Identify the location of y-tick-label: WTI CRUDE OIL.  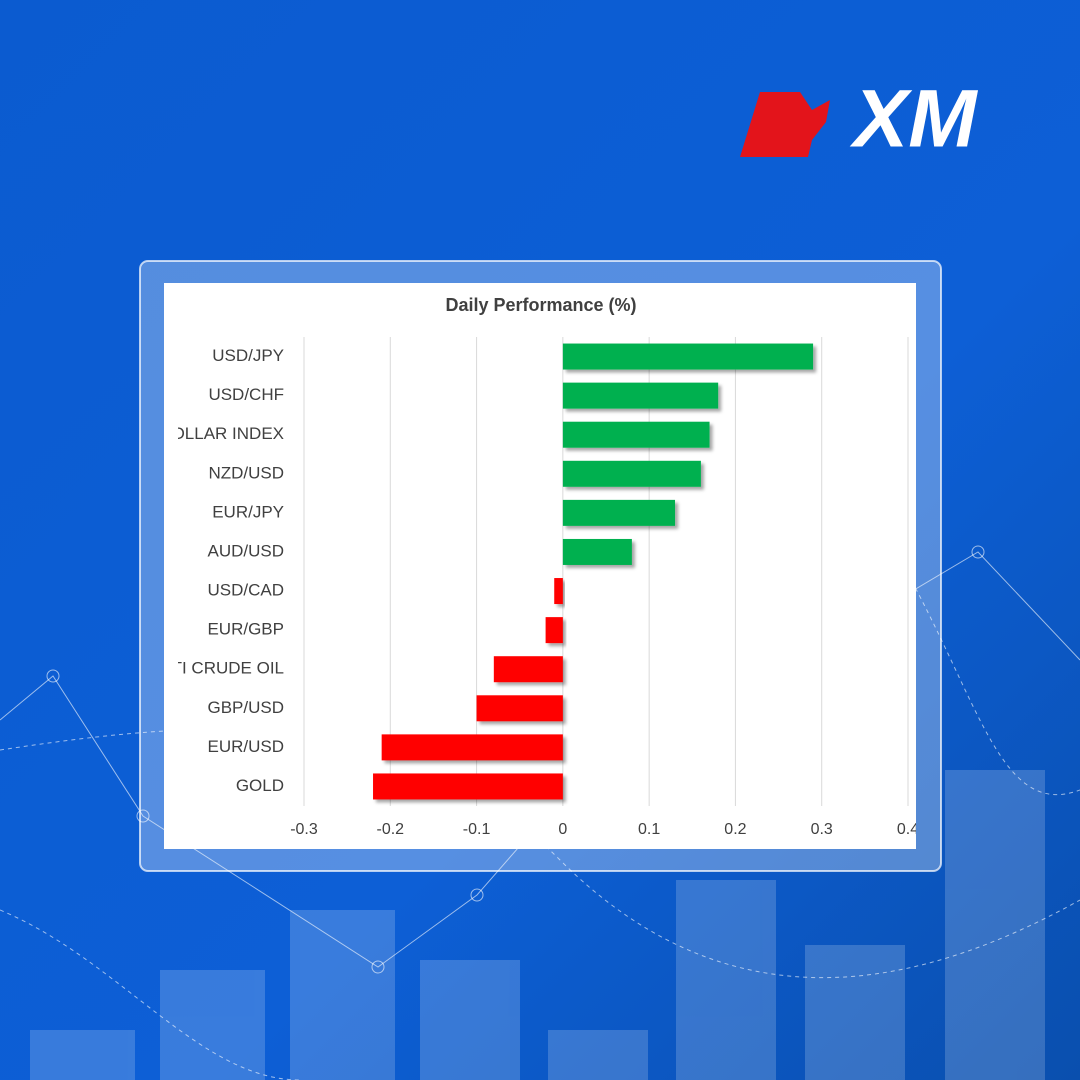
(220, 668).